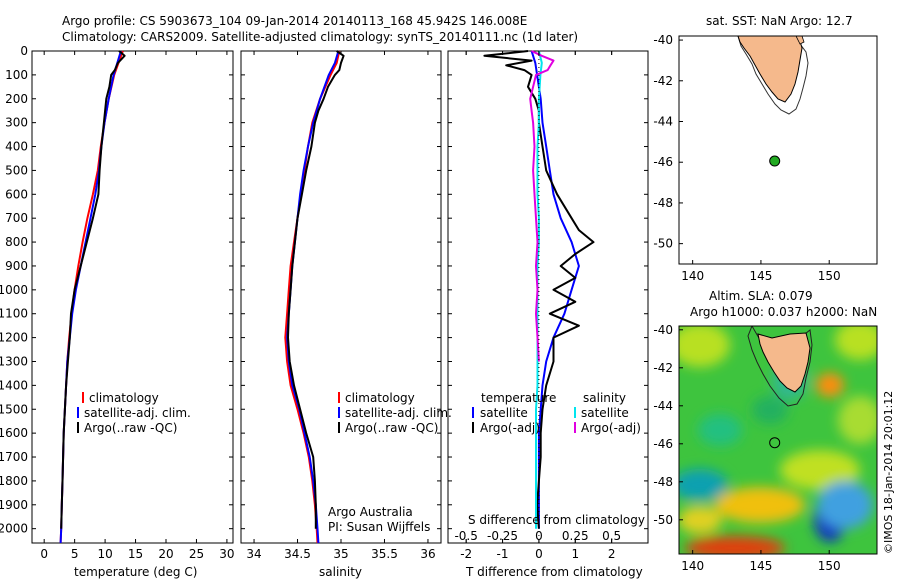 This screenshot has height=580, width=900. Describe the element at coordinates (510, 428) in the screenshot. I see `legend-label-temp-argo: Argo(-adj)` at that location.